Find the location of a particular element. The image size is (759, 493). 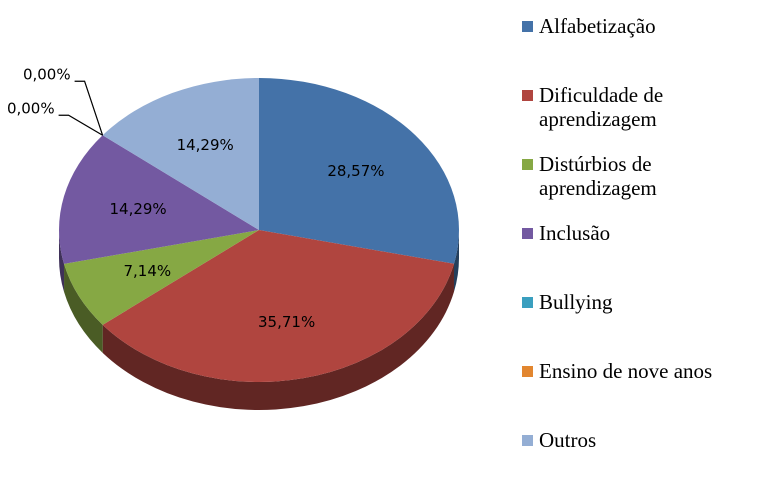

data-label-inclusao: 14,29% is located at coordinates (137, 209).